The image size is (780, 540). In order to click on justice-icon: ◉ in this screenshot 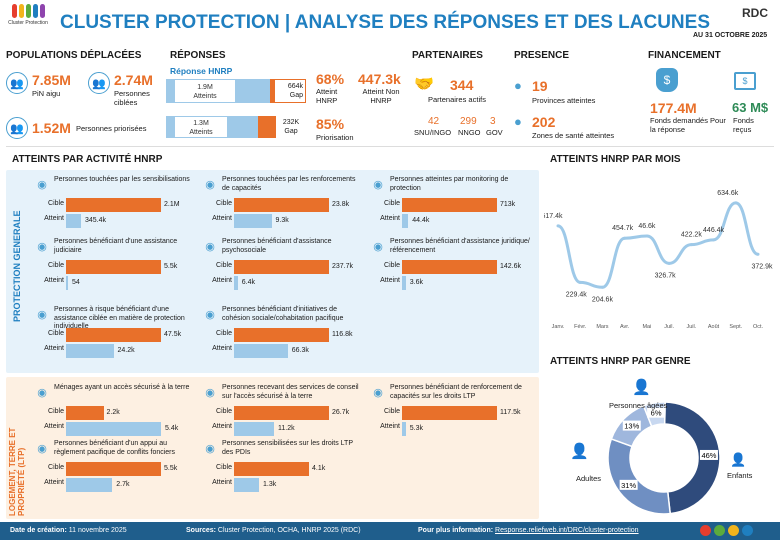, I will do `click(42, 247)`.